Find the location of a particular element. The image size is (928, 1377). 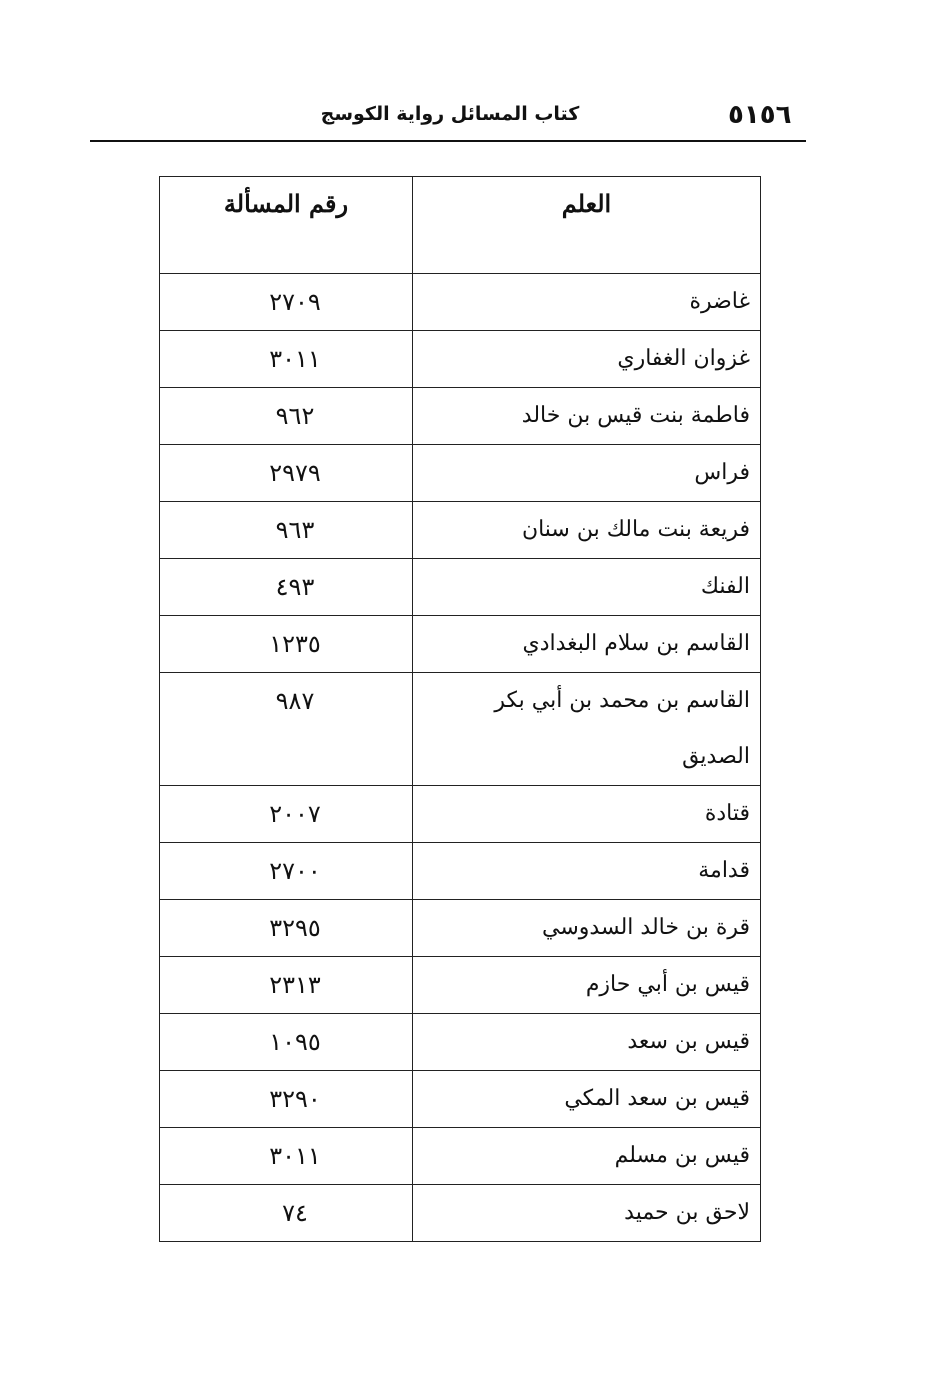

number-cell: ٢٠٠٧ is located at coordinates (286, 814).